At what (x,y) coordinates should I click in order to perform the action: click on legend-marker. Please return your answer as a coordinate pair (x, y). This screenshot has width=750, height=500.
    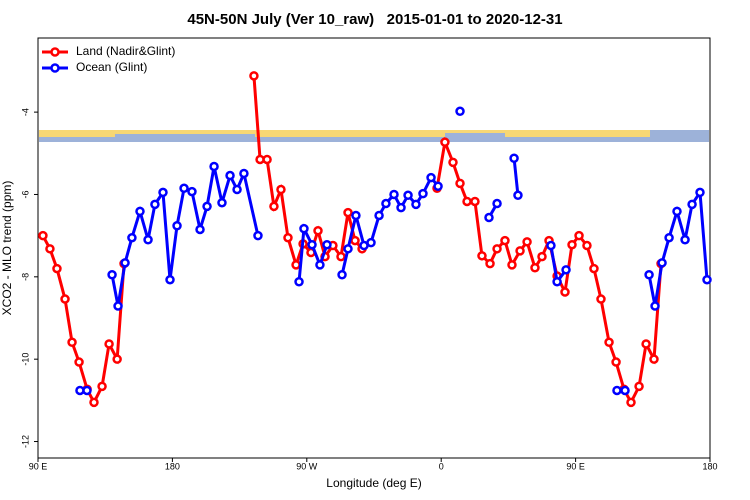
    Looking at the image, I should click on (55, 52).